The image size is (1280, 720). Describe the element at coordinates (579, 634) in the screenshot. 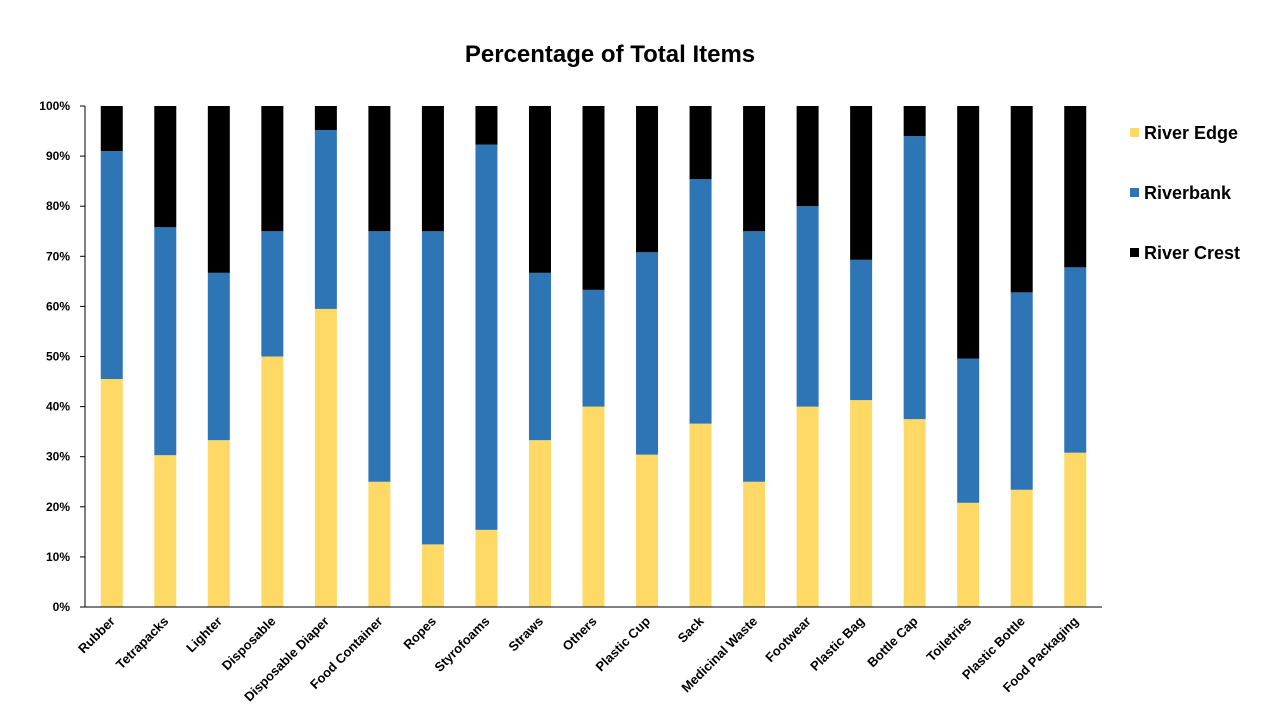

I see `x-category-label: Others` at that location.